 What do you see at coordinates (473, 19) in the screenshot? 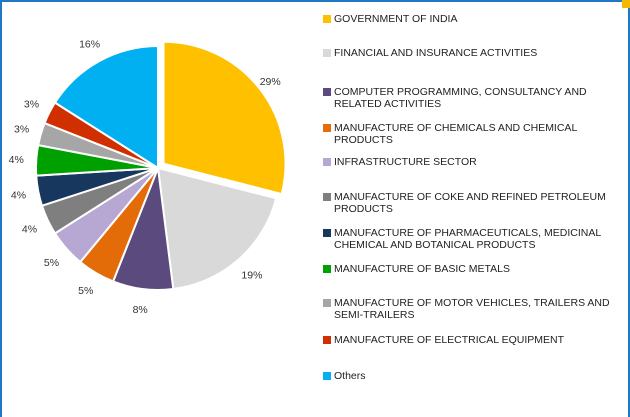
I see `legend-item-1: GOVERNMENT OF INDIA` at bounding box center [473, 19].